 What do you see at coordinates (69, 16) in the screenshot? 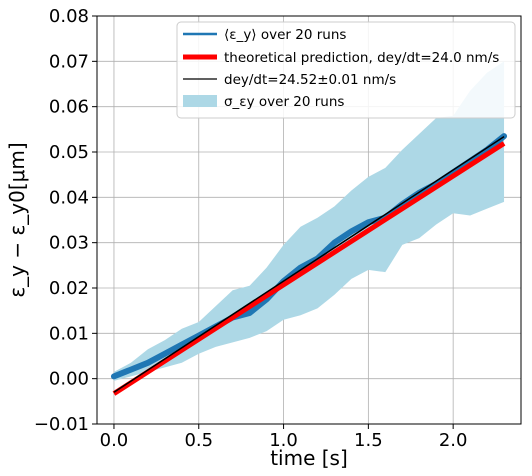
I see `y-tick-label: 0.08` at bounding box center [69, 16].